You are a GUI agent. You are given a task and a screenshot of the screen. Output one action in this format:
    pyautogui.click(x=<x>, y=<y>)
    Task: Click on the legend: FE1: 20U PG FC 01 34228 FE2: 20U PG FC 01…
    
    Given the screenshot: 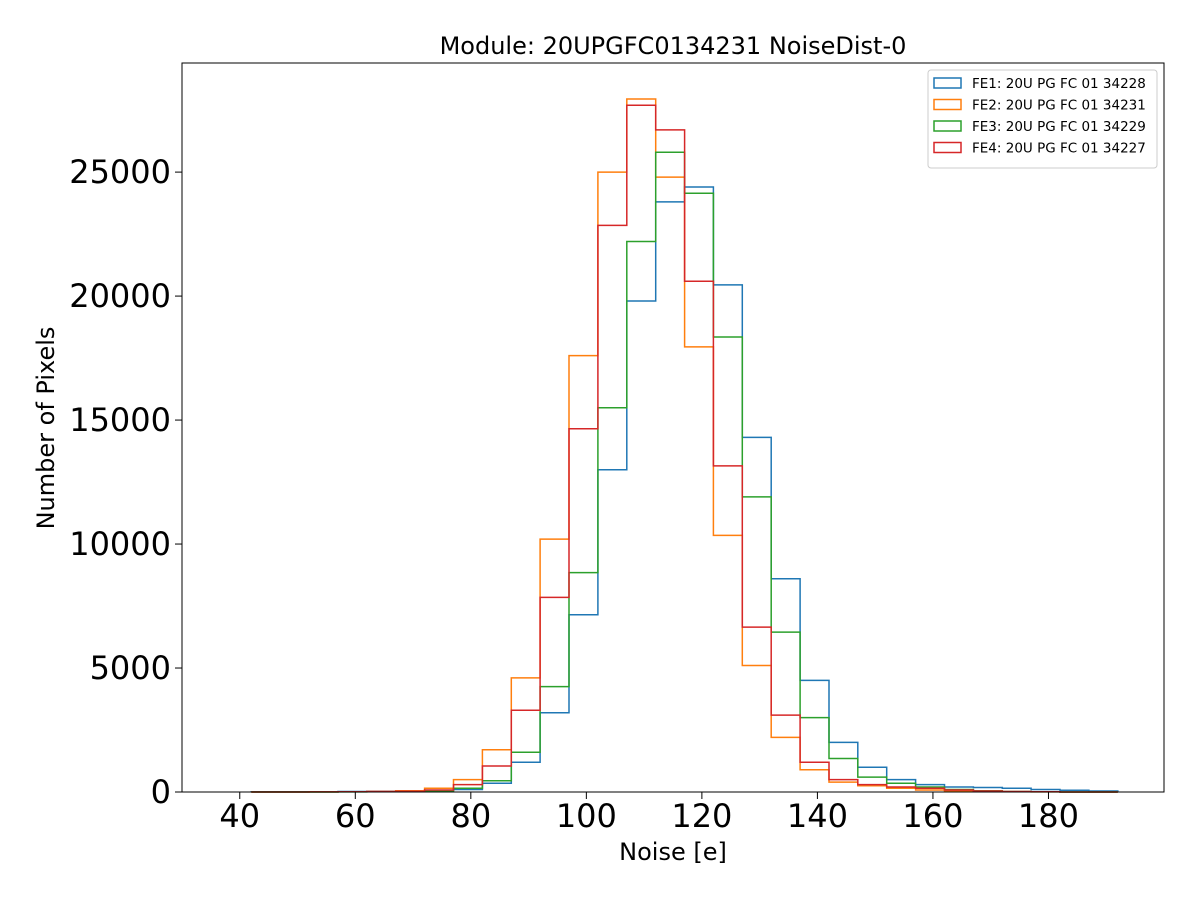 What is the action you would take?
    pyautogui.click(x=1042, y=119)
    